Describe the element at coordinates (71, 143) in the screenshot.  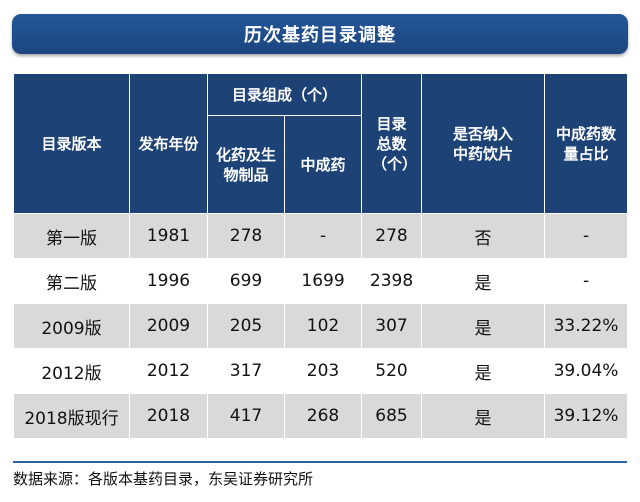
I see `header-version: 目录版本` at that location.